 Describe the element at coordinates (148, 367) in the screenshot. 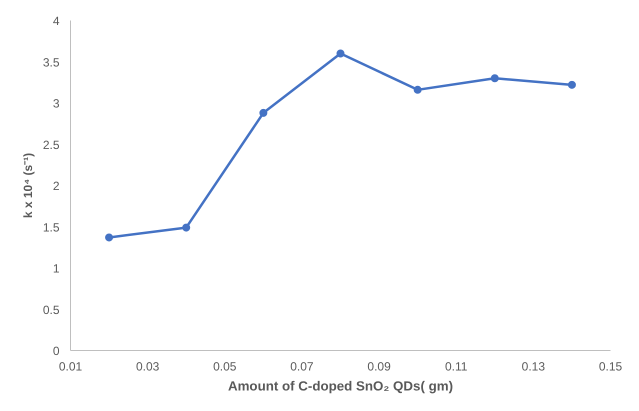

I see `x-tick-label: 0.03` at that location.